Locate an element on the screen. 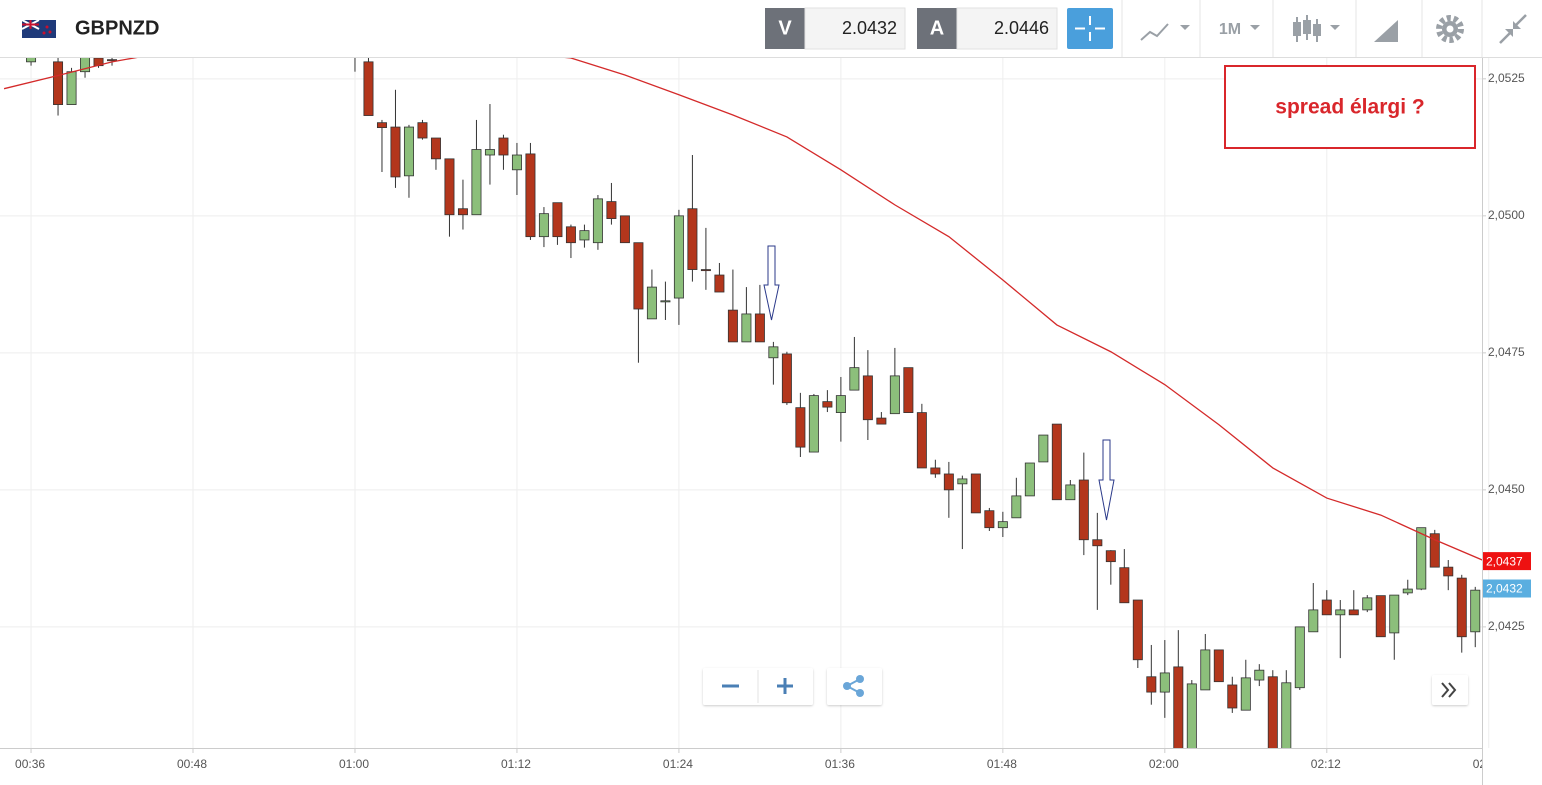  y-tick-label: 2,0425 is located at coordinates (1506, 626).